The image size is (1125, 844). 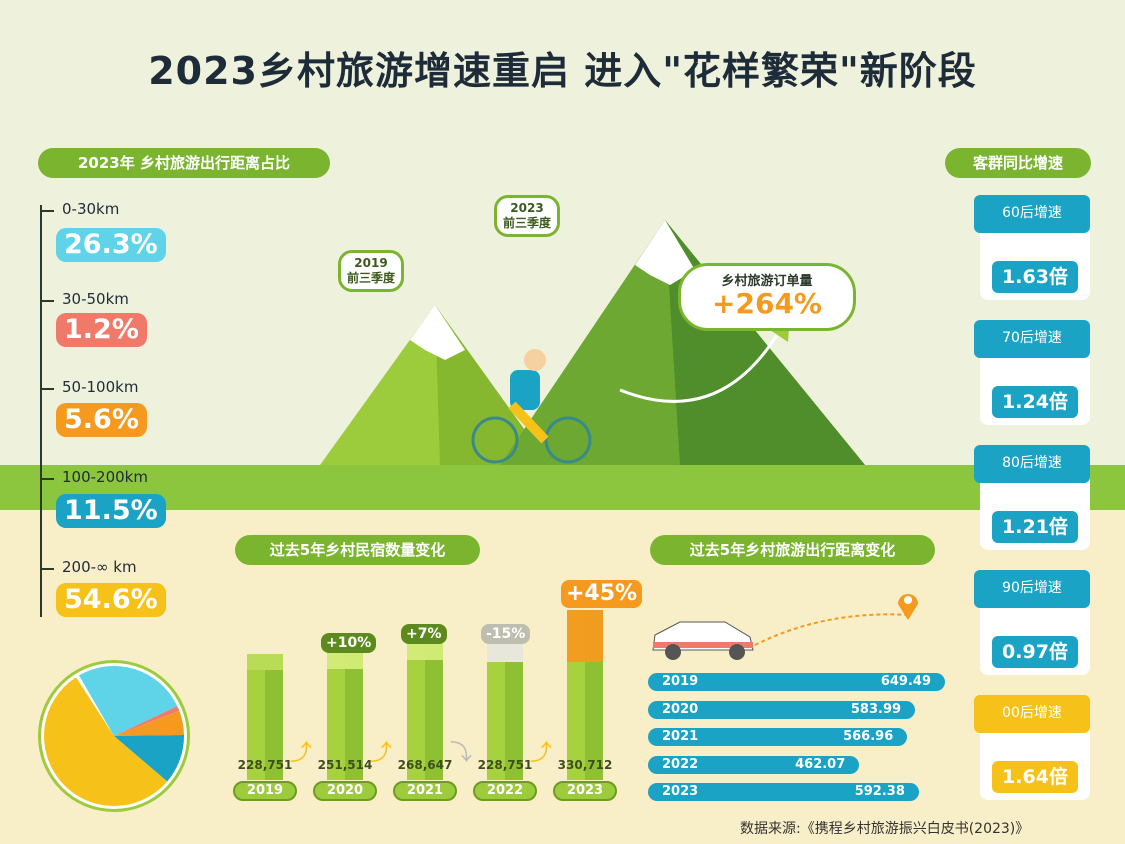 I want to click on cohort-value: 0.97倍, so click(x=1035, y=652).